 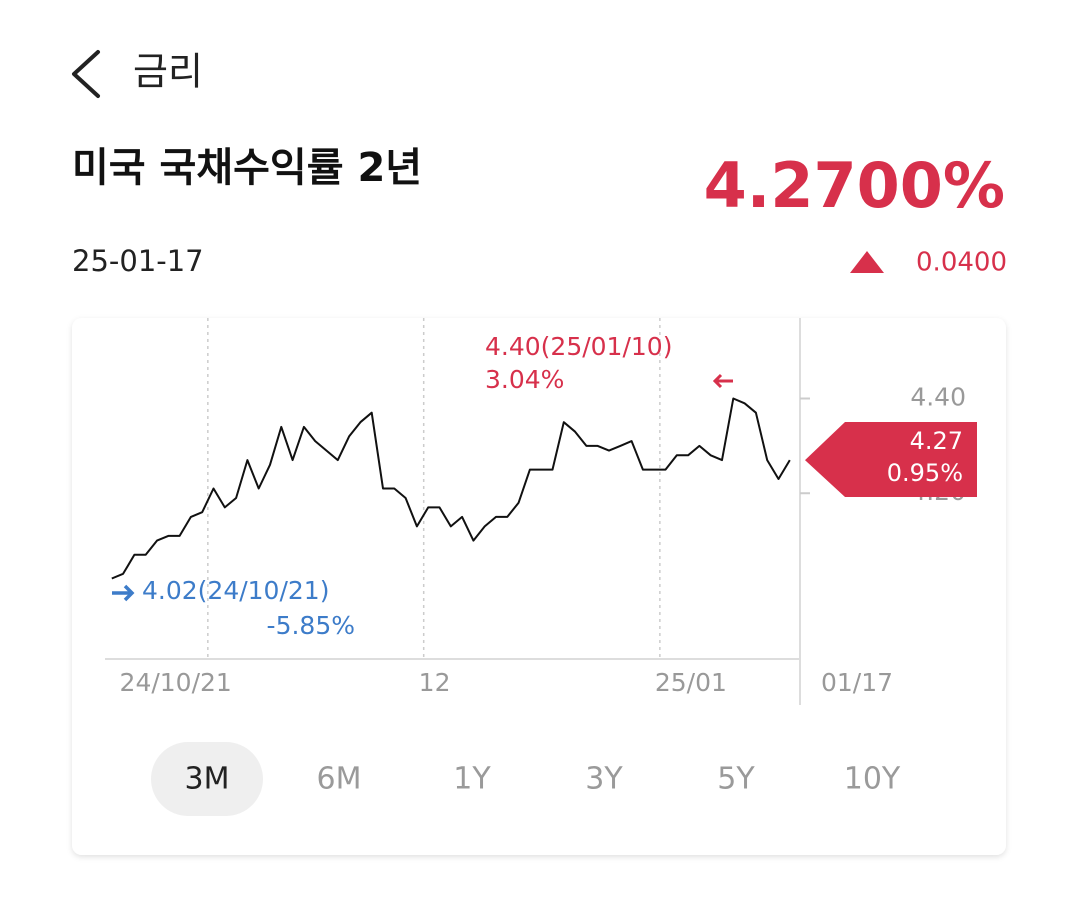 I want to click on min-annotation: 4.02(24/10/21), so click(x=235, y=590).